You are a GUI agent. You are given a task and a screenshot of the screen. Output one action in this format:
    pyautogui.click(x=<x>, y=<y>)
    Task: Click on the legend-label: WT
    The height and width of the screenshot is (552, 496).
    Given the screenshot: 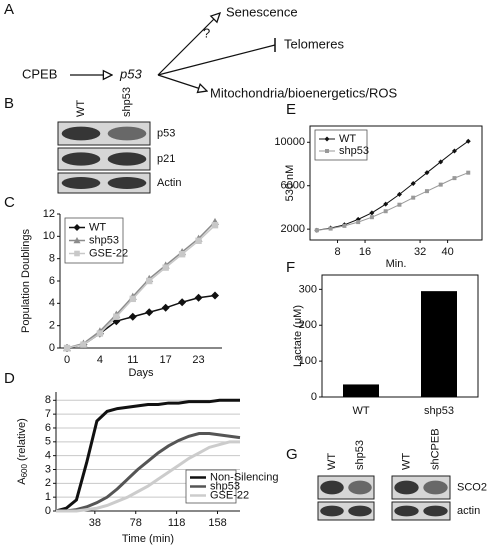 What is the action you would take?
    pyautogui.click(x=97, y=227)
    